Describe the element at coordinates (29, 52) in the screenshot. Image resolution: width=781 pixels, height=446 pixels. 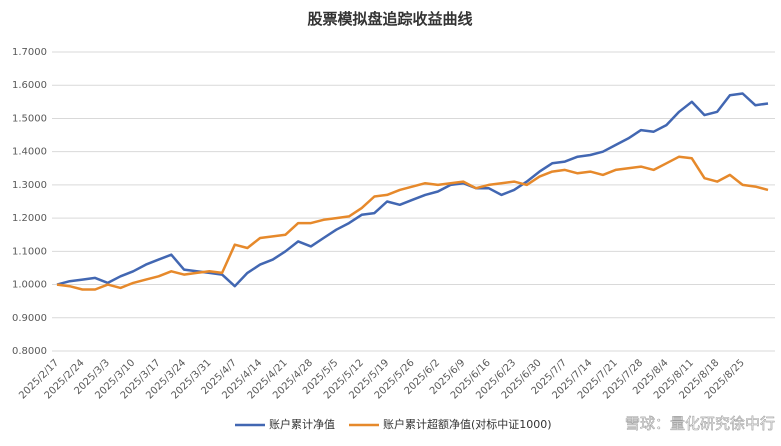
I see `y-tick-label: 1.7000` at that location.